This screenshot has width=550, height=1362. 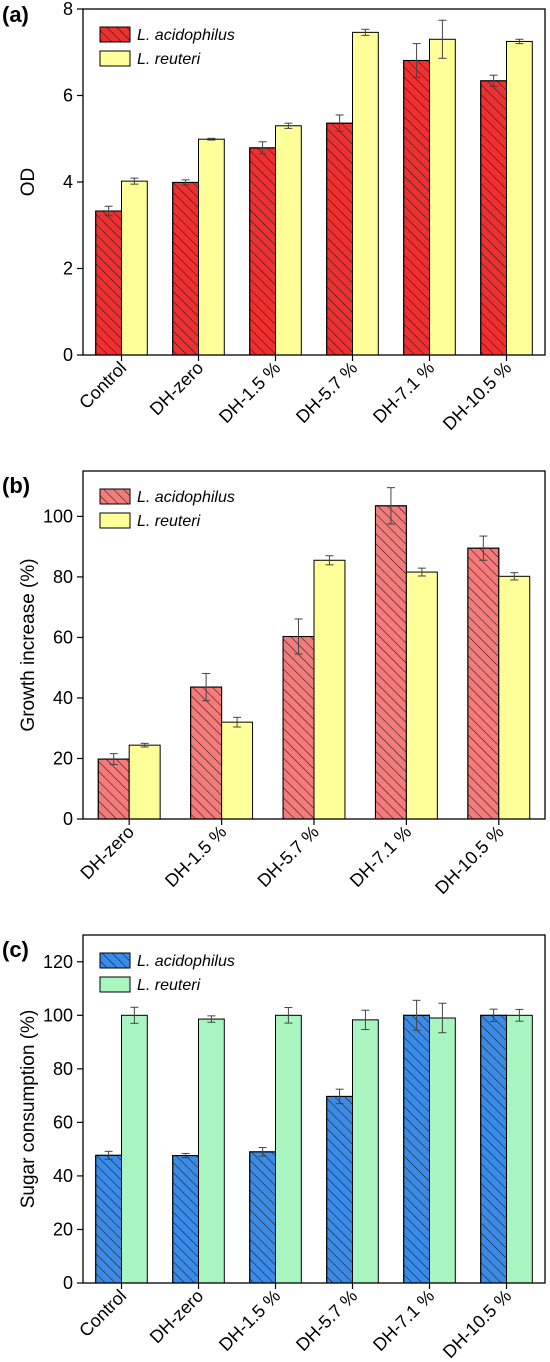 What do you see at coordinates (16, 485) in the screenshot?
I see `panel-label: (b)` at bounding box center [16, 485].